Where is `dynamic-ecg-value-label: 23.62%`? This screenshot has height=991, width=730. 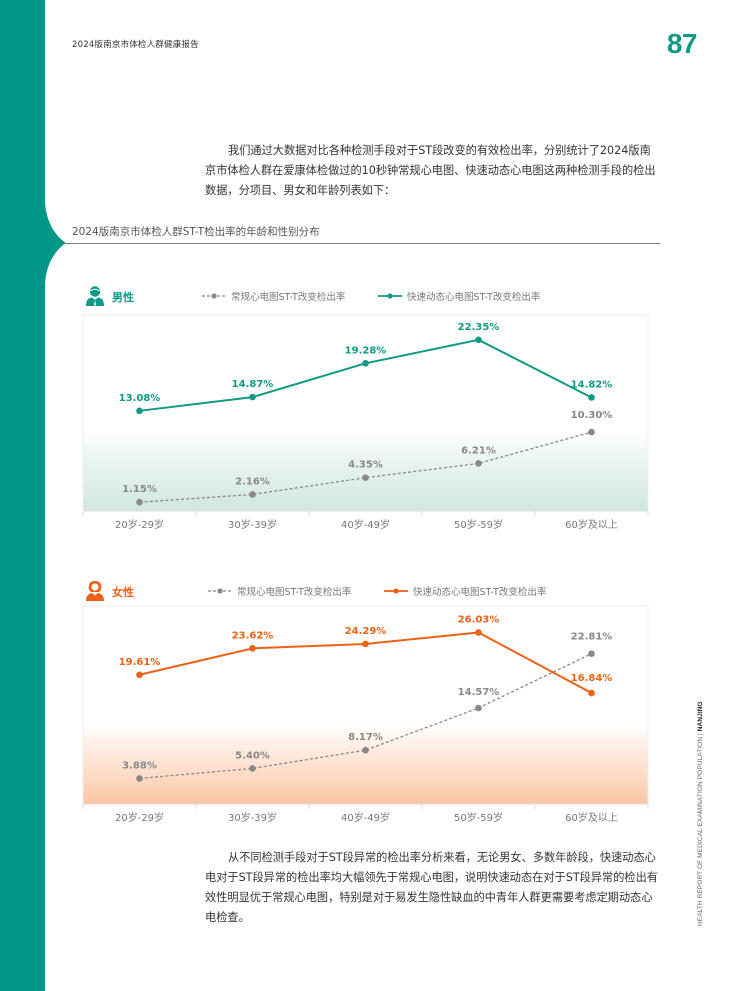
dynamic-ecg-value-label: 23.62% is located at coordinates (253, 635).